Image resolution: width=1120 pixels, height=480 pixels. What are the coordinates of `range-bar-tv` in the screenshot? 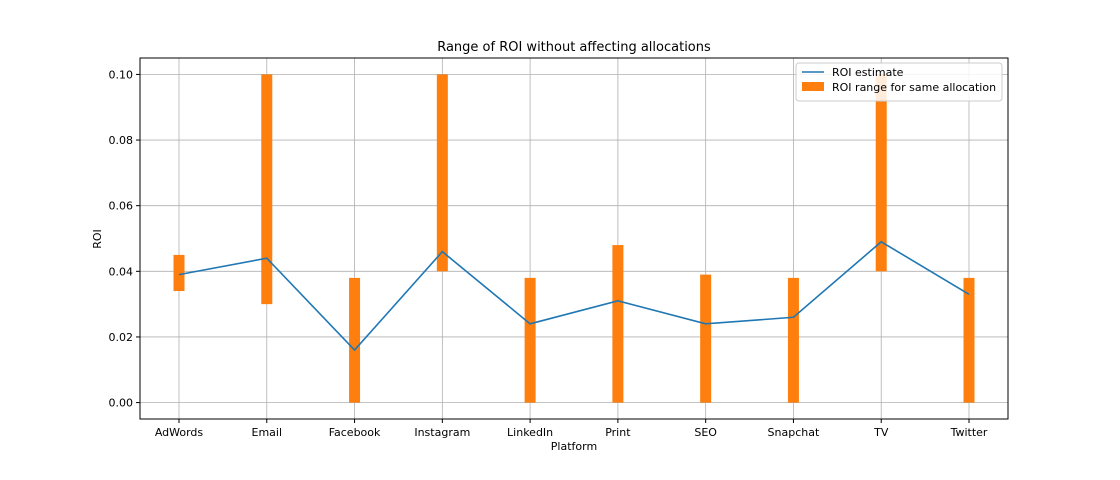 It's located at (881, 173).